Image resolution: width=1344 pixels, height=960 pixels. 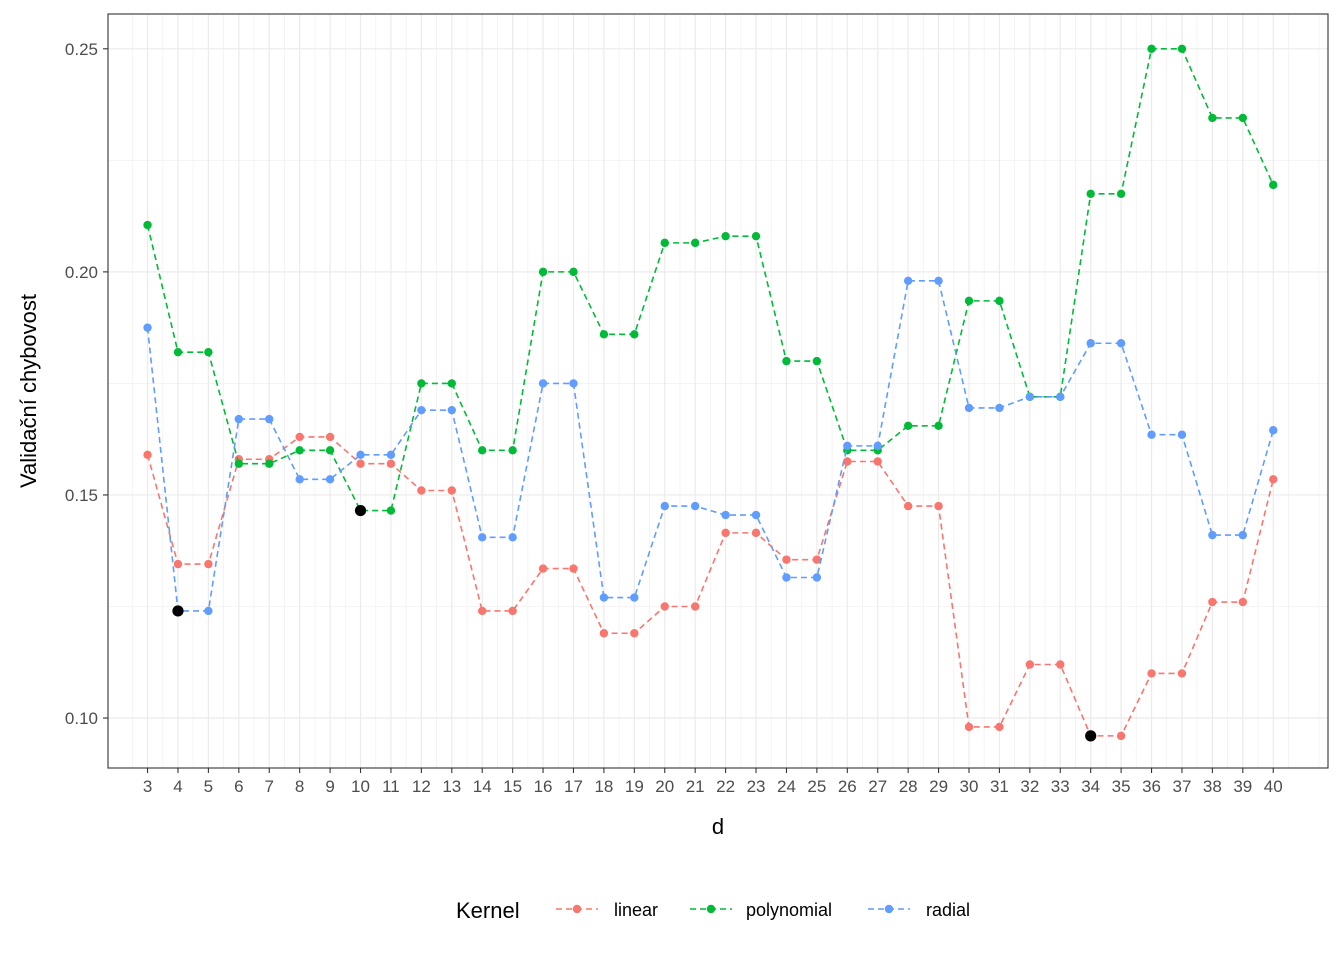 What do you see at coordinates (81, 49) in the screenshot?
I see `y-tick-label: 0.25` at bounding box center [81, 49].